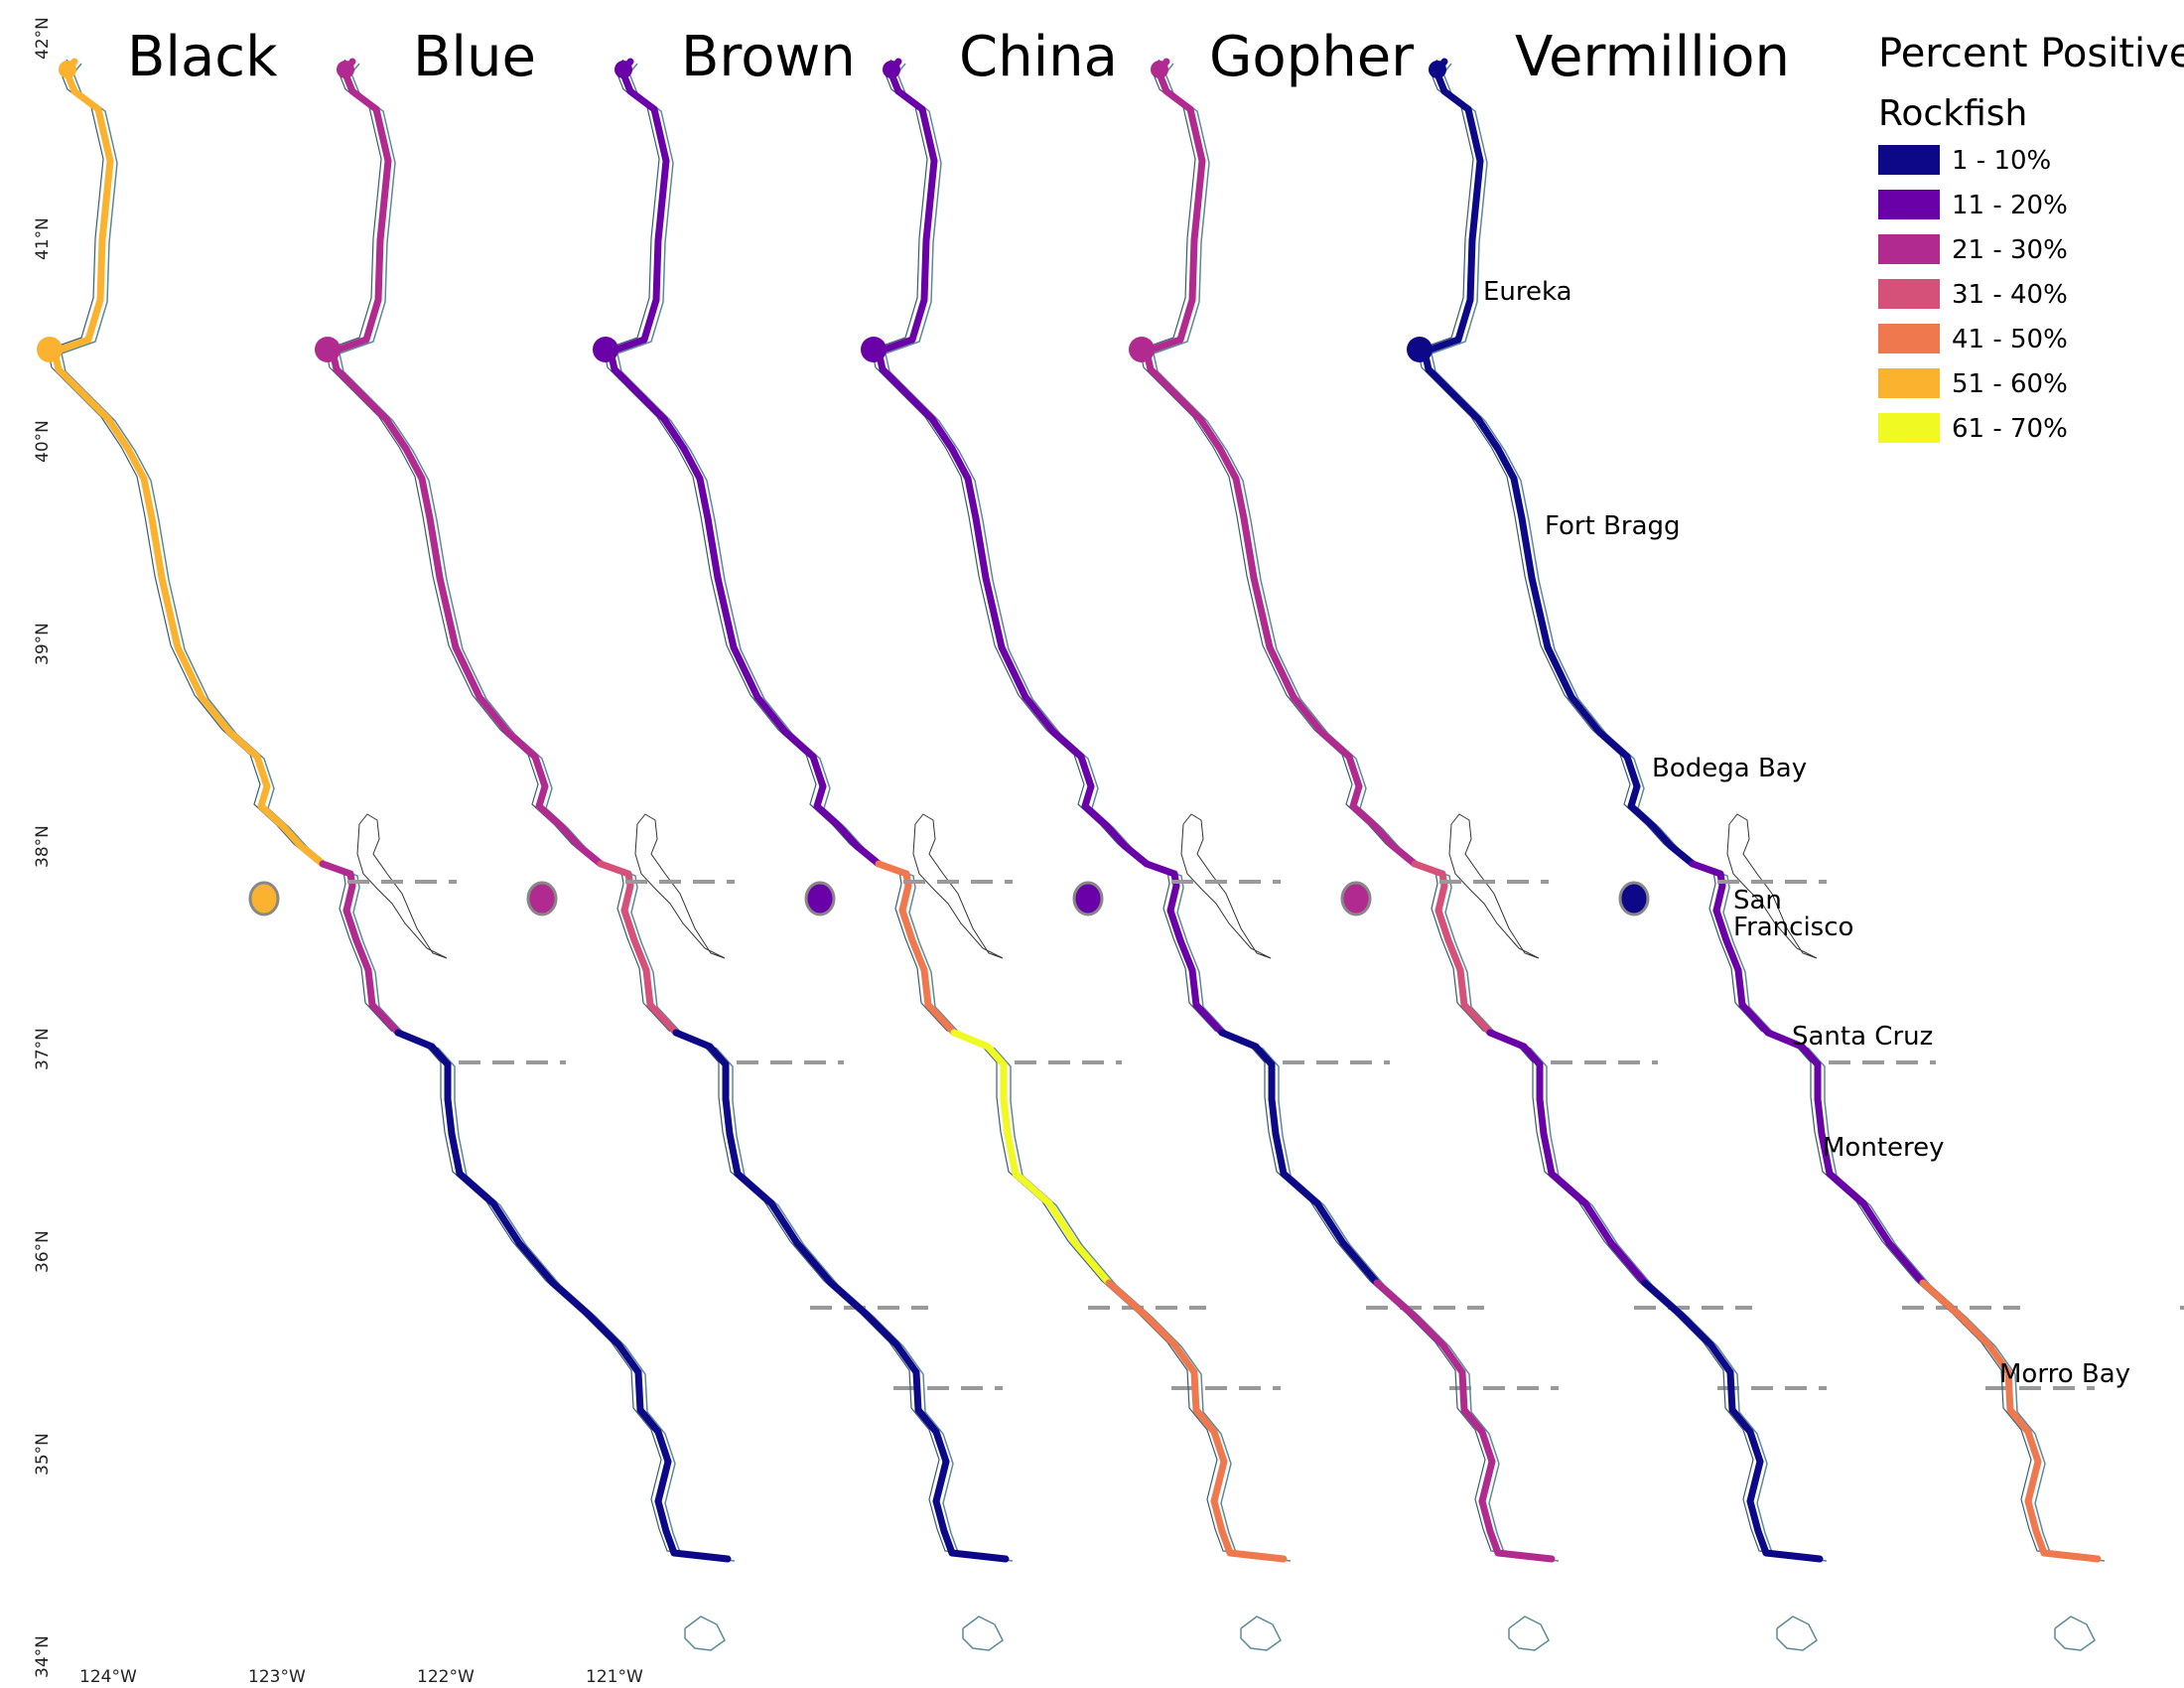 This screenshot has height=1688, width=2184. What do you see at coordinates (1038, 57) in the screenshot?
I see `species-title-china: China` at bounding box center [1038, 57].